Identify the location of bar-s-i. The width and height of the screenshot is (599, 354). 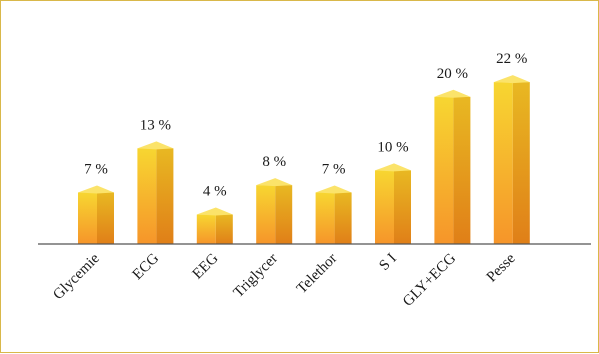
(393, 203).